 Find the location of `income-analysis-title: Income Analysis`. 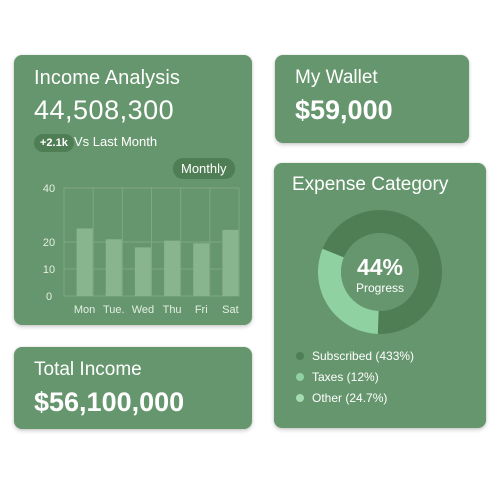

income-analysis-title: Income Analysis is located at coordinates (107, 78).